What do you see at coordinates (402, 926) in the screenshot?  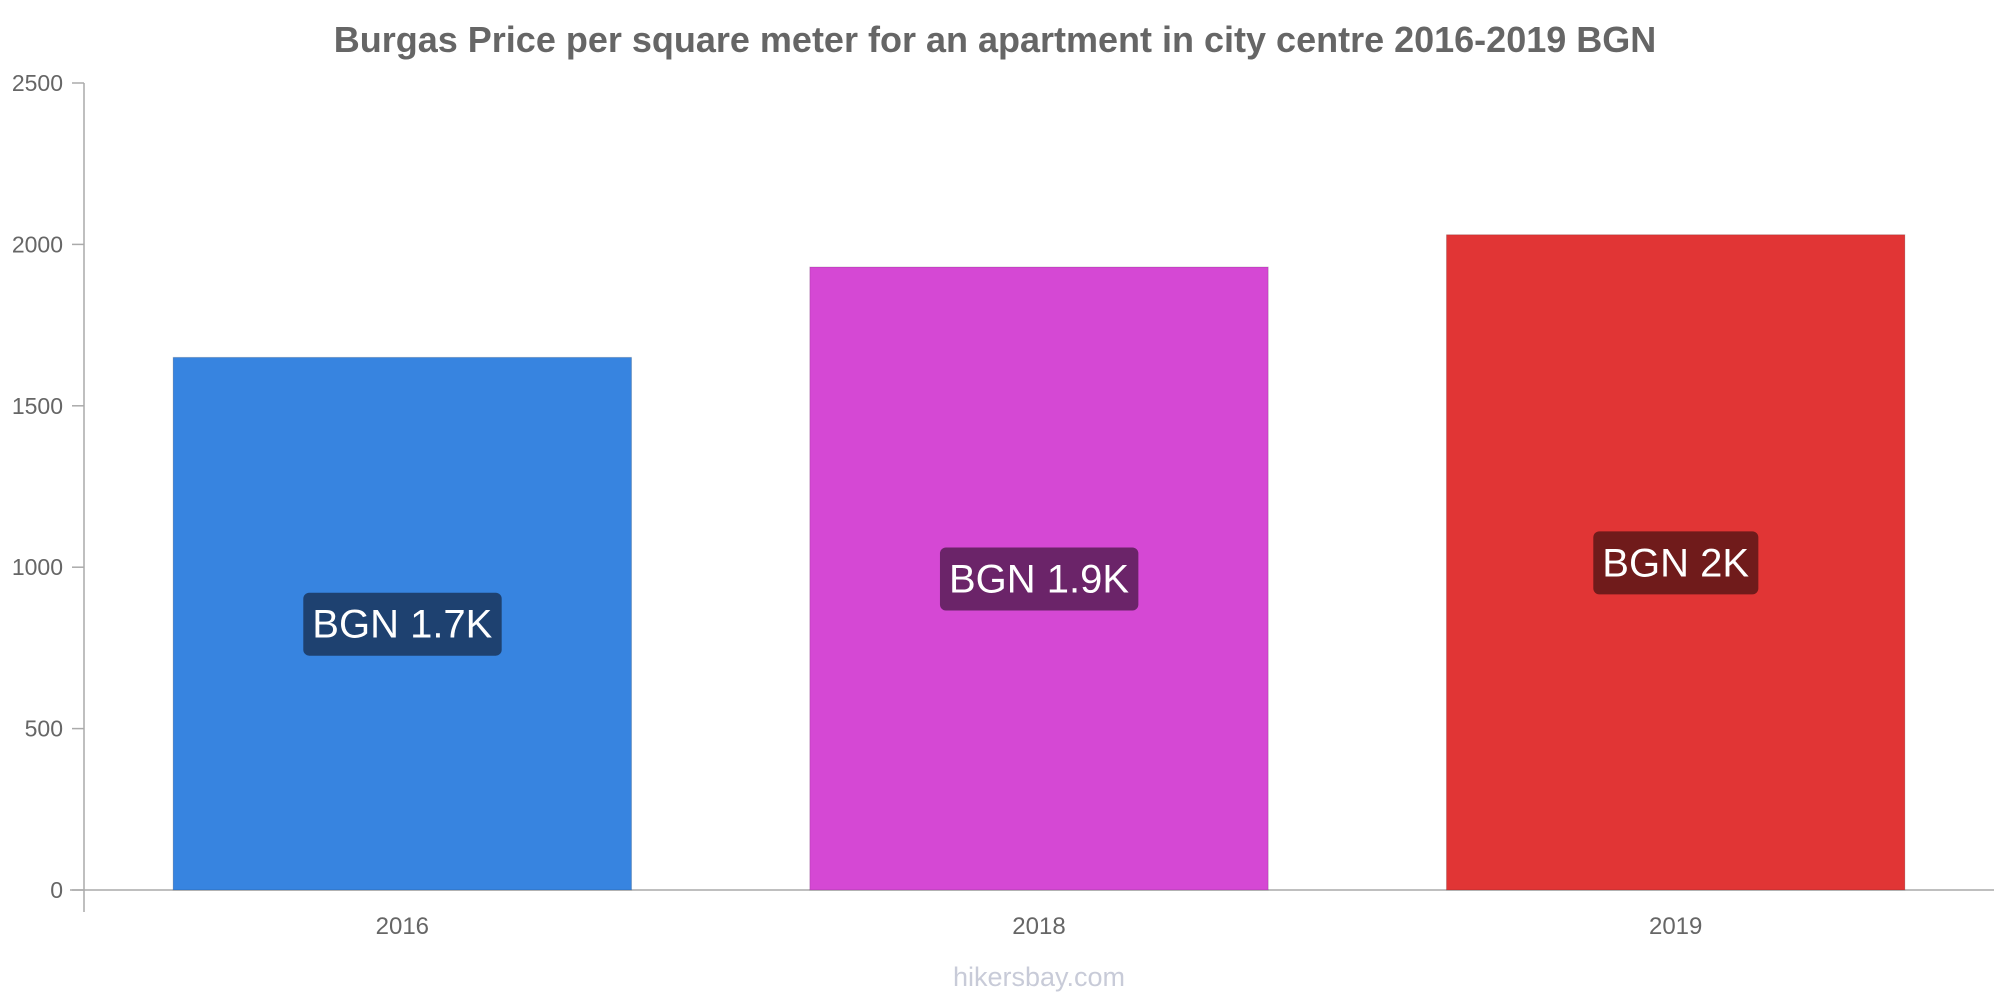 I see `x-tick-label: 2016` at bounding box center [402, 926].